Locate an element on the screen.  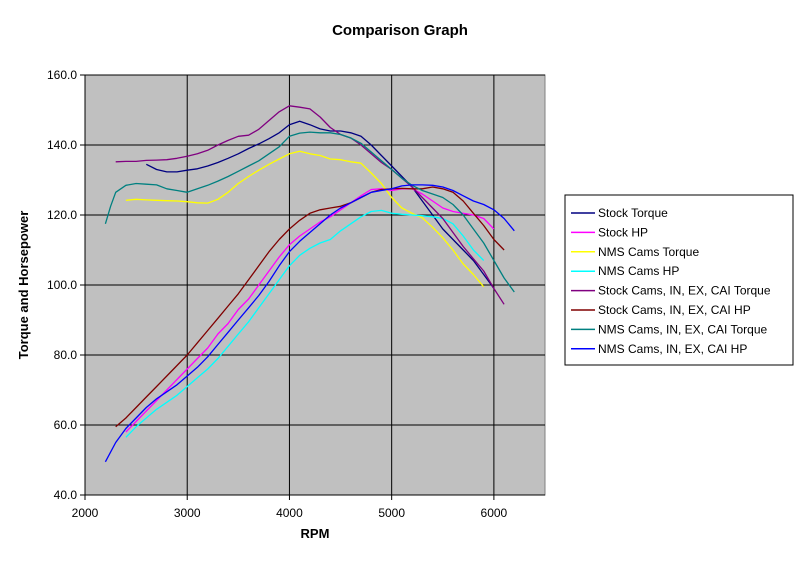
y-tick-label: 140.0 is located at coordinates (62, 145).